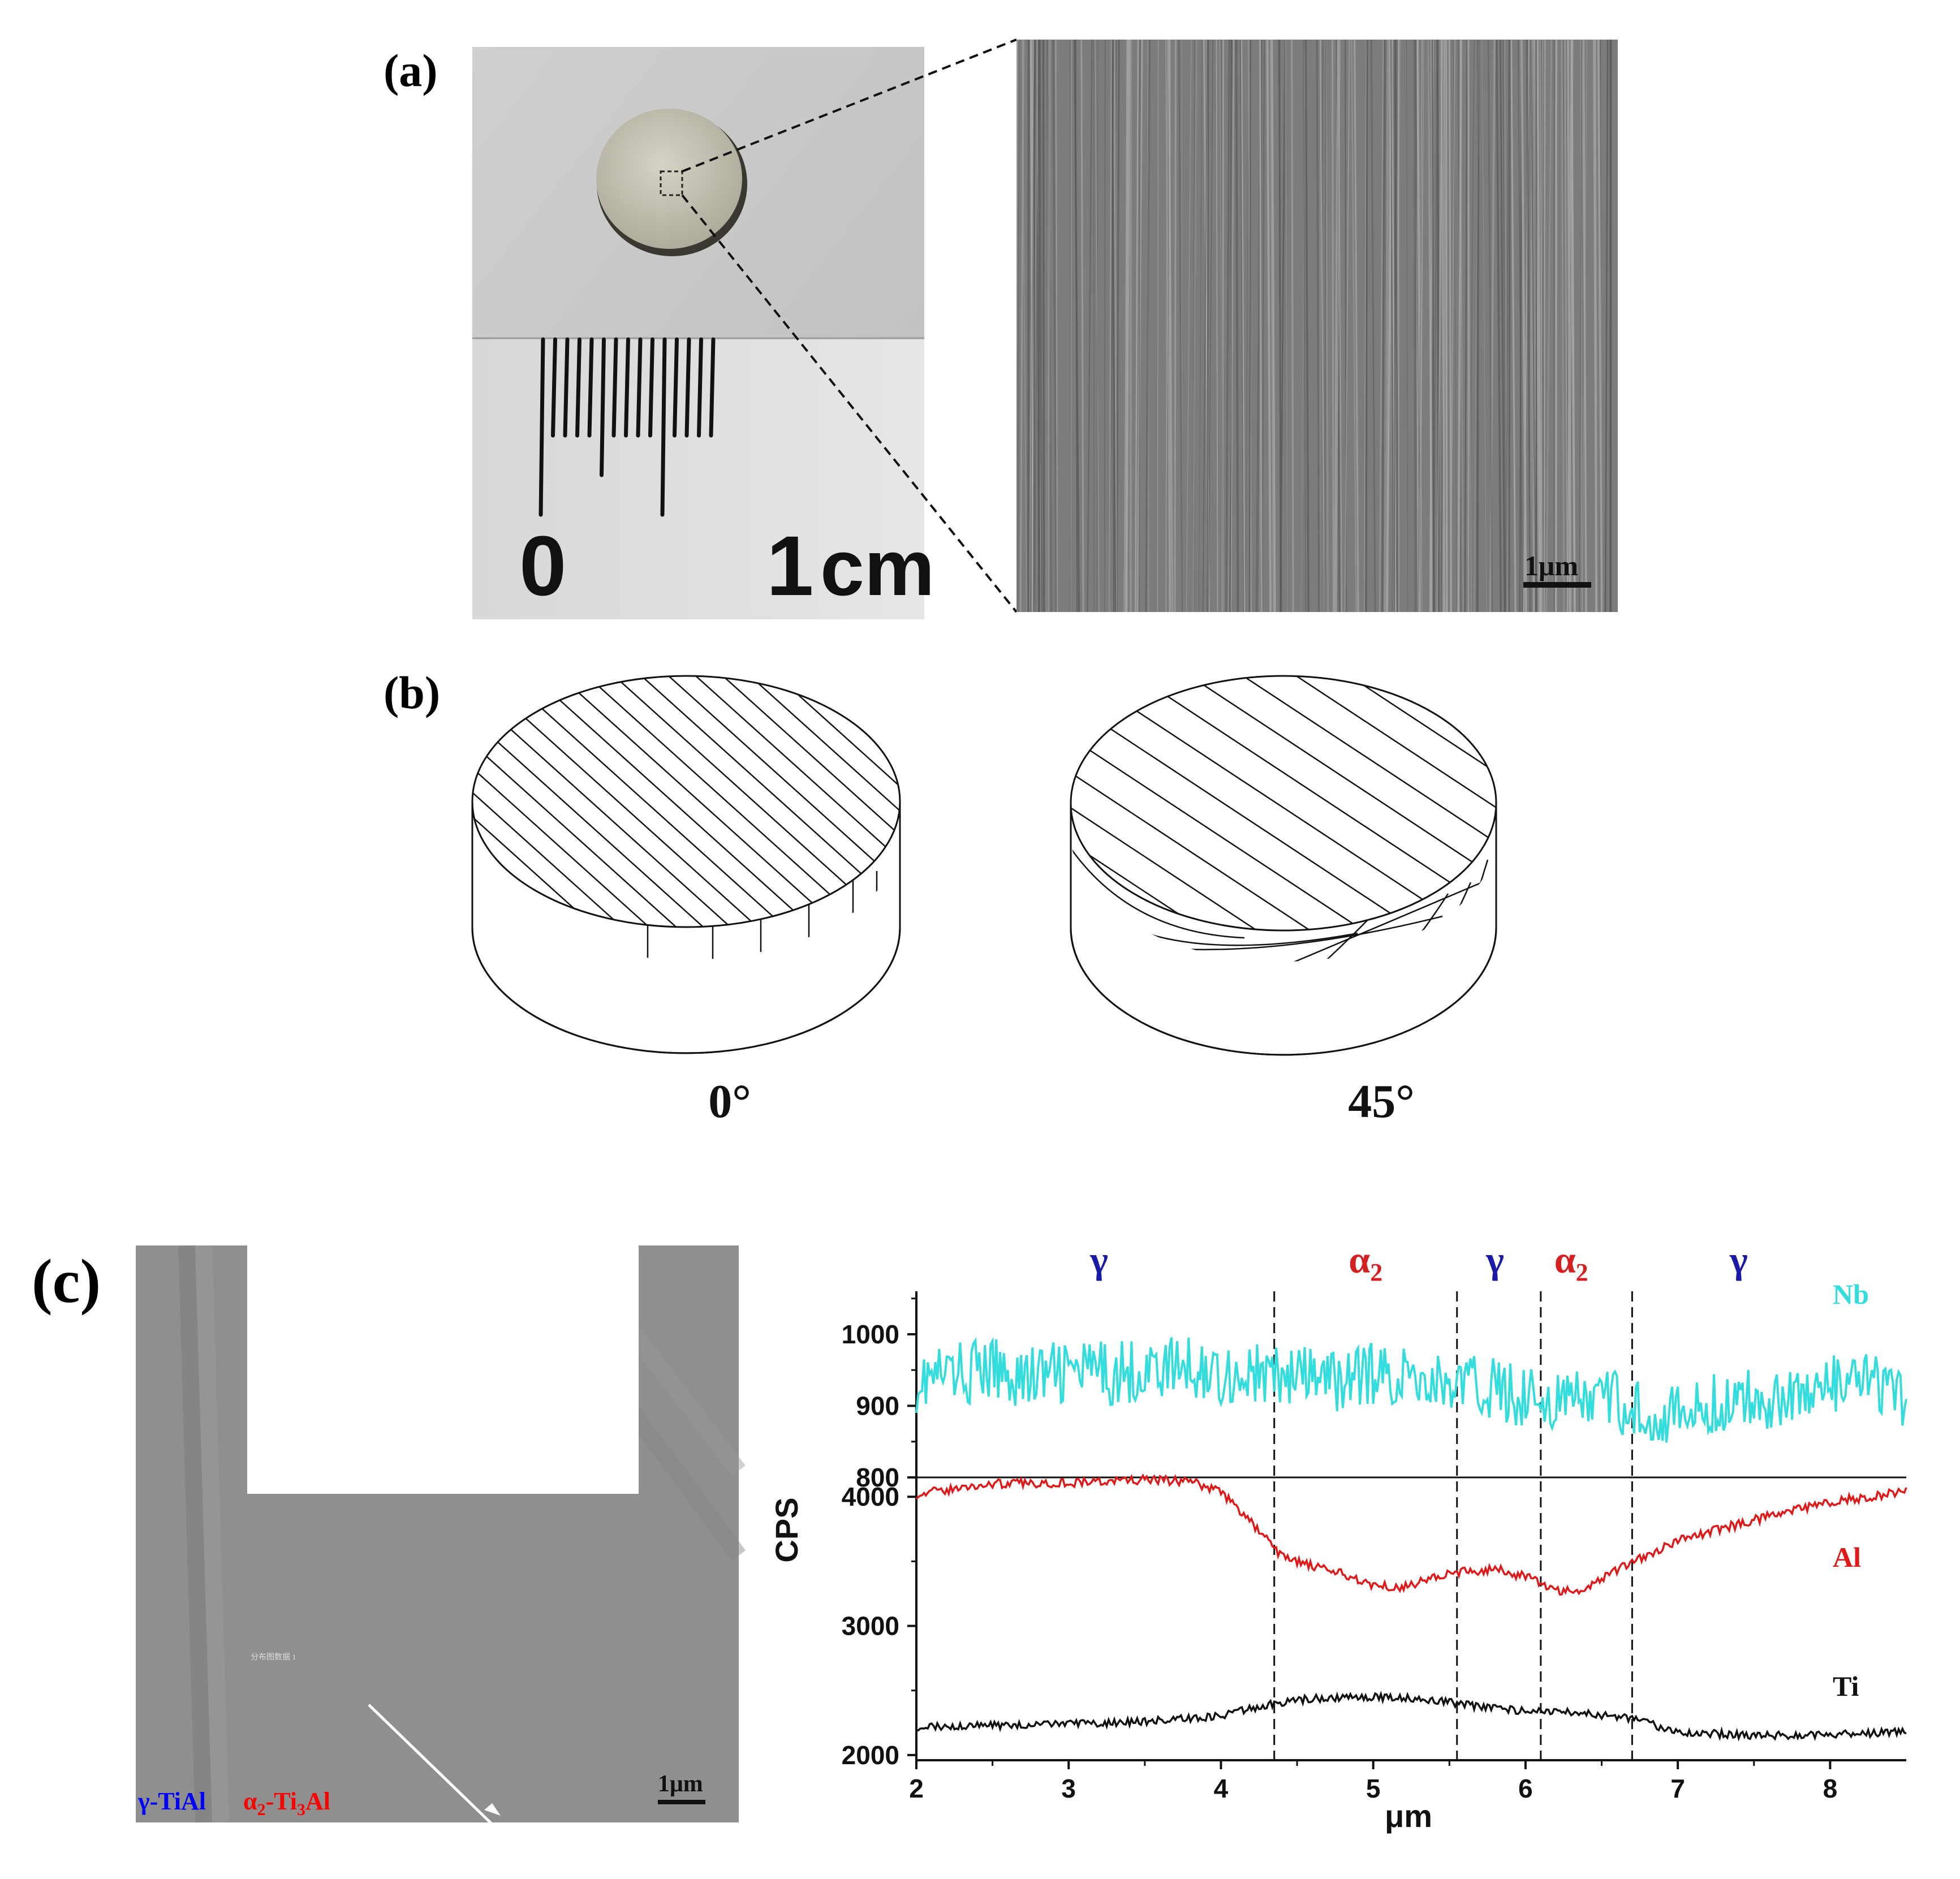  What do you see at coordinates (1411, 1534) in the screenshot?
I see `series-line-al` at bounding box center [1411, 1534].